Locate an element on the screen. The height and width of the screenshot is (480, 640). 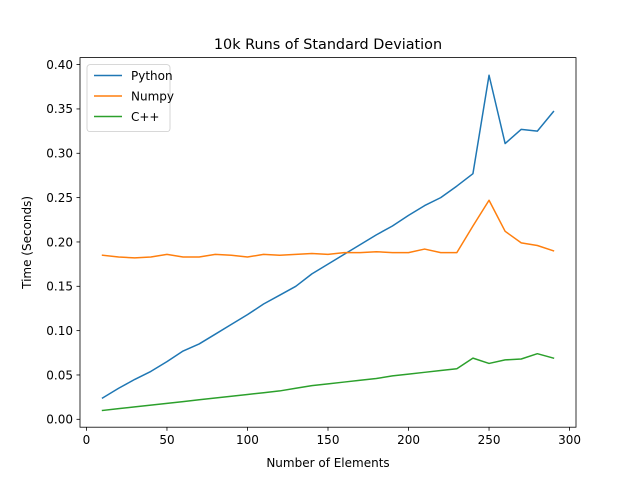
x-tick-label: 150 is located at coordinates (328, 440).